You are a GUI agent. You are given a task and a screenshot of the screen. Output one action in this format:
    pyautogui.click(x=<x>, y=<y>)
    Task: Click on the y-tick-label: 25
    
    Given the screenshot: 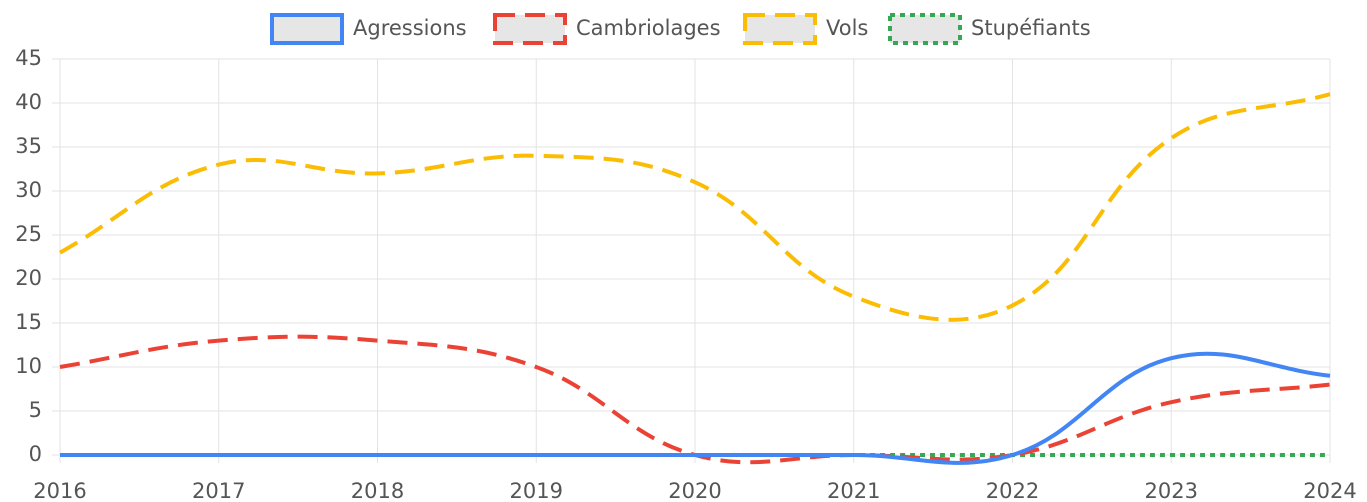 What is the action you would take?
    pyautogui.click(x=28, y=234)
    